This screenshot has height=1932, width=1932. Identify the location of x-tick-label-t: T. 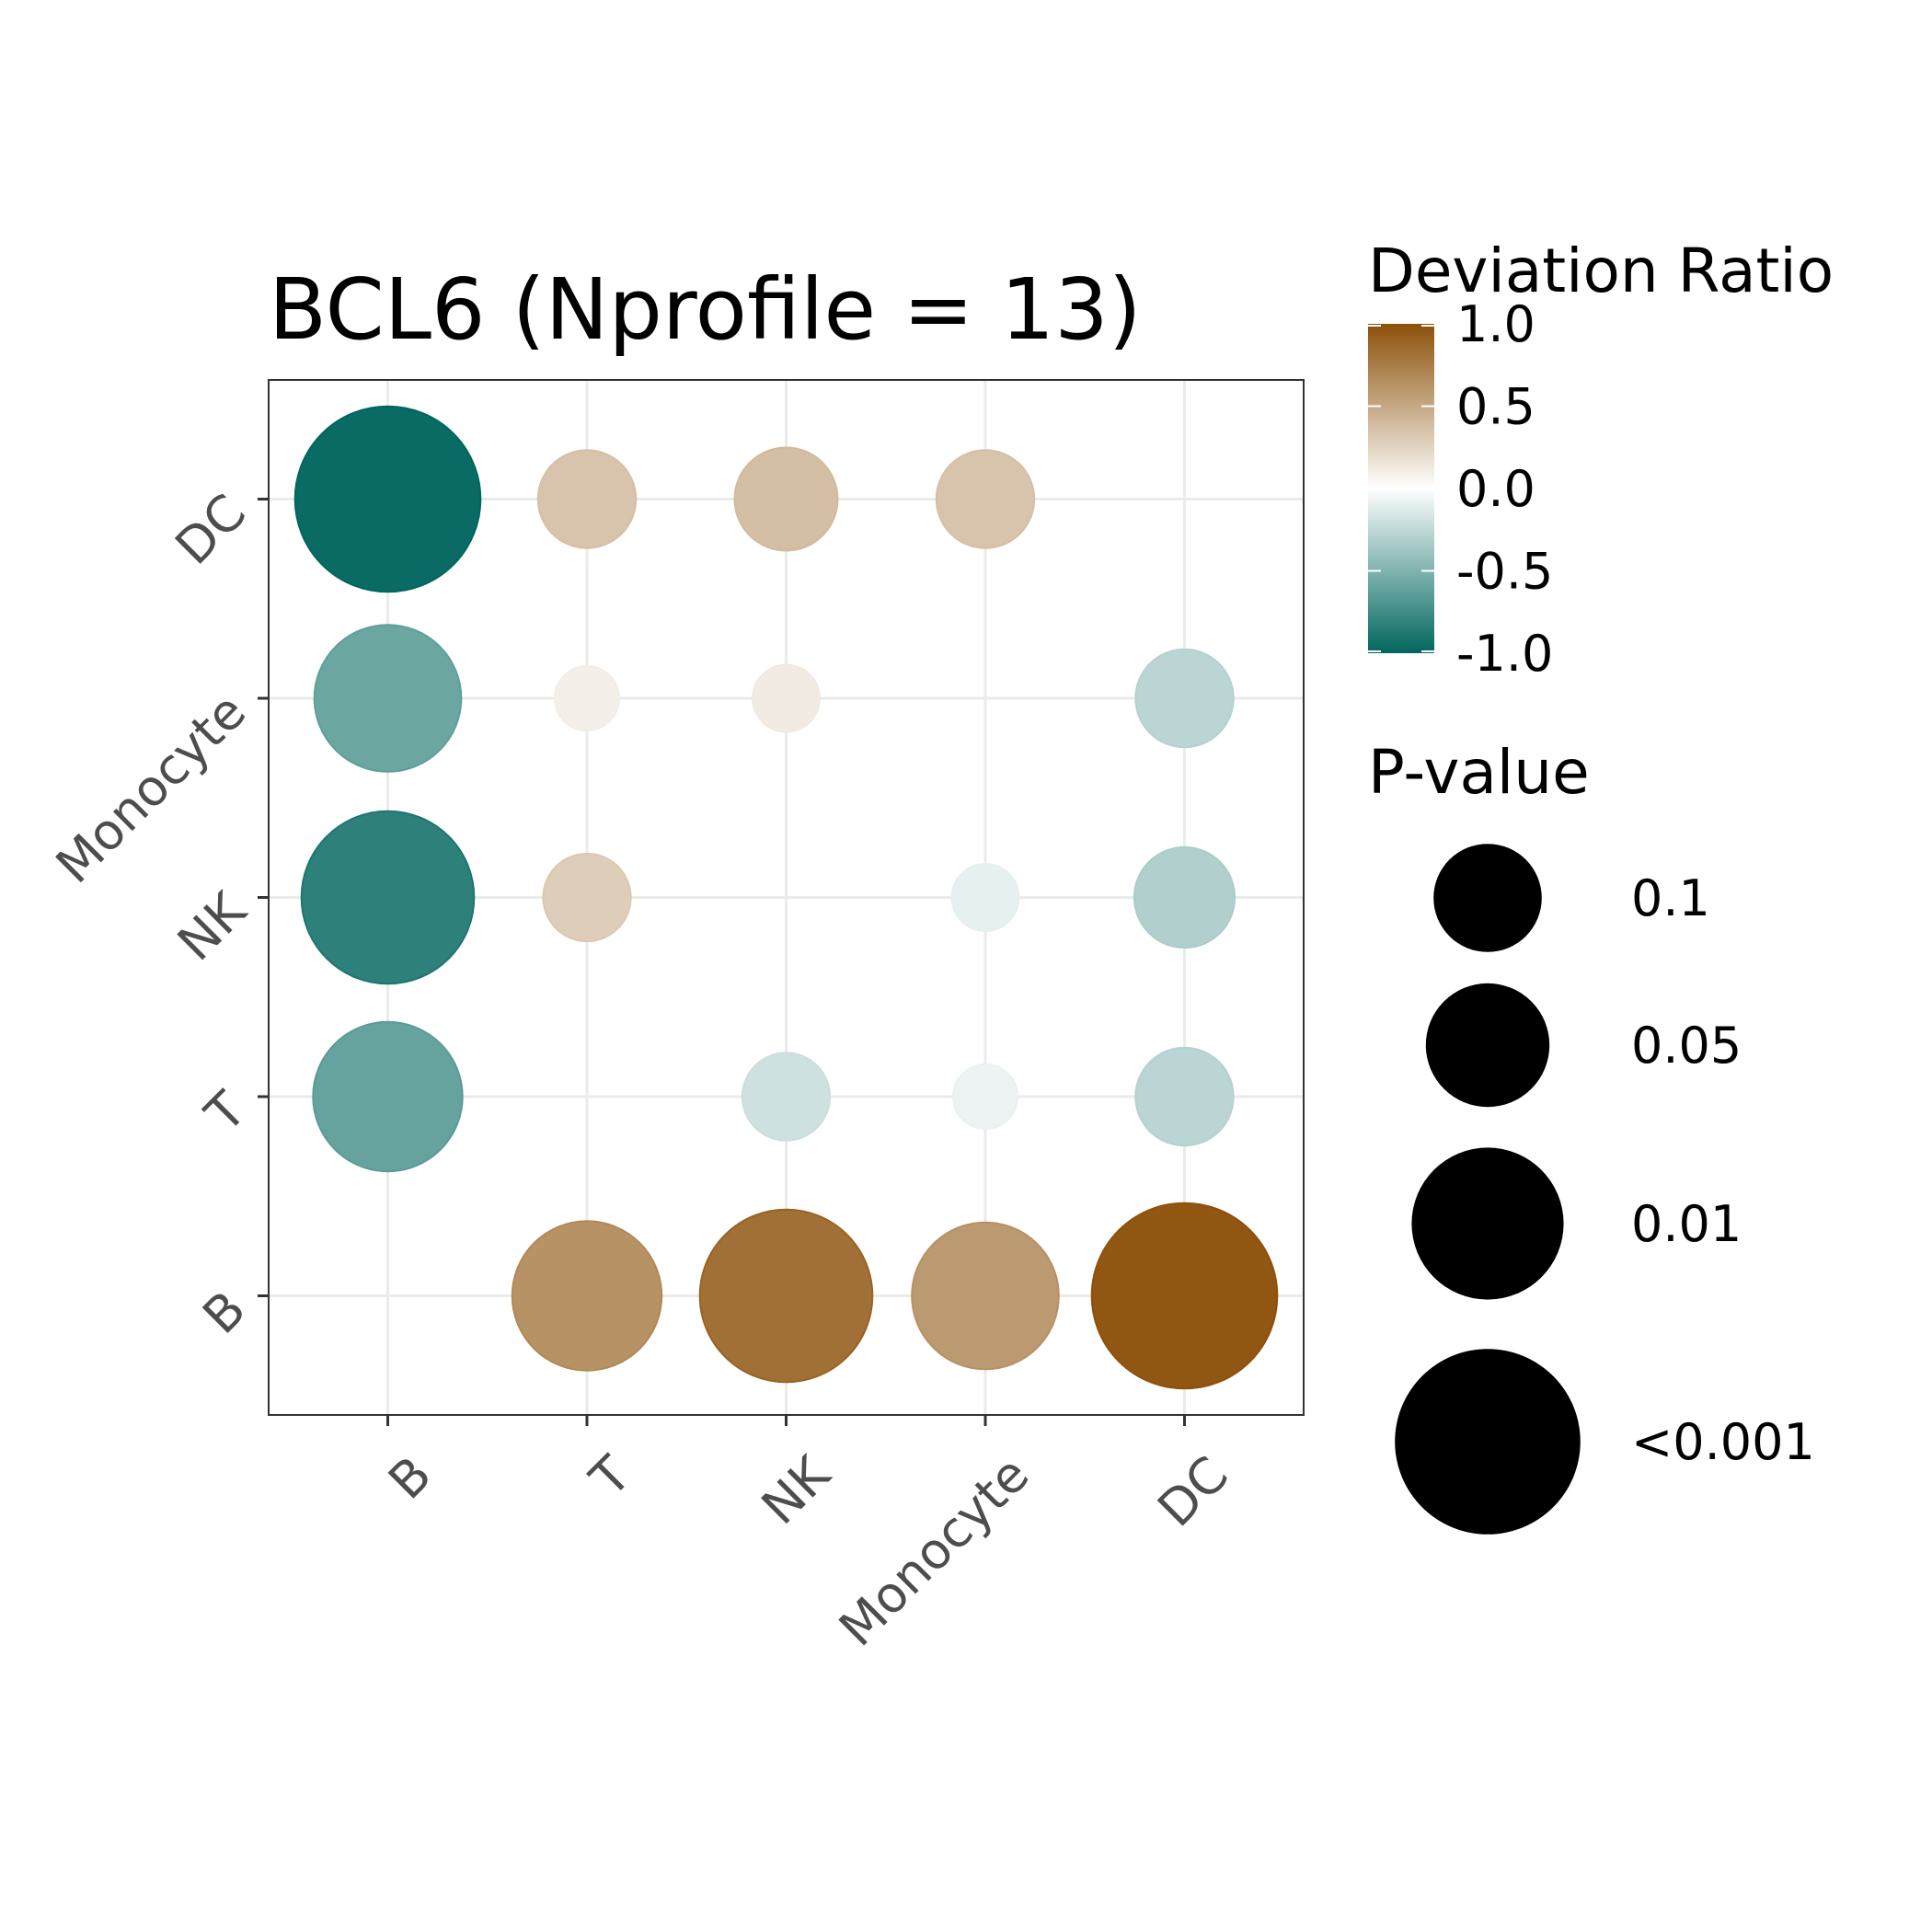
(610, 1476).